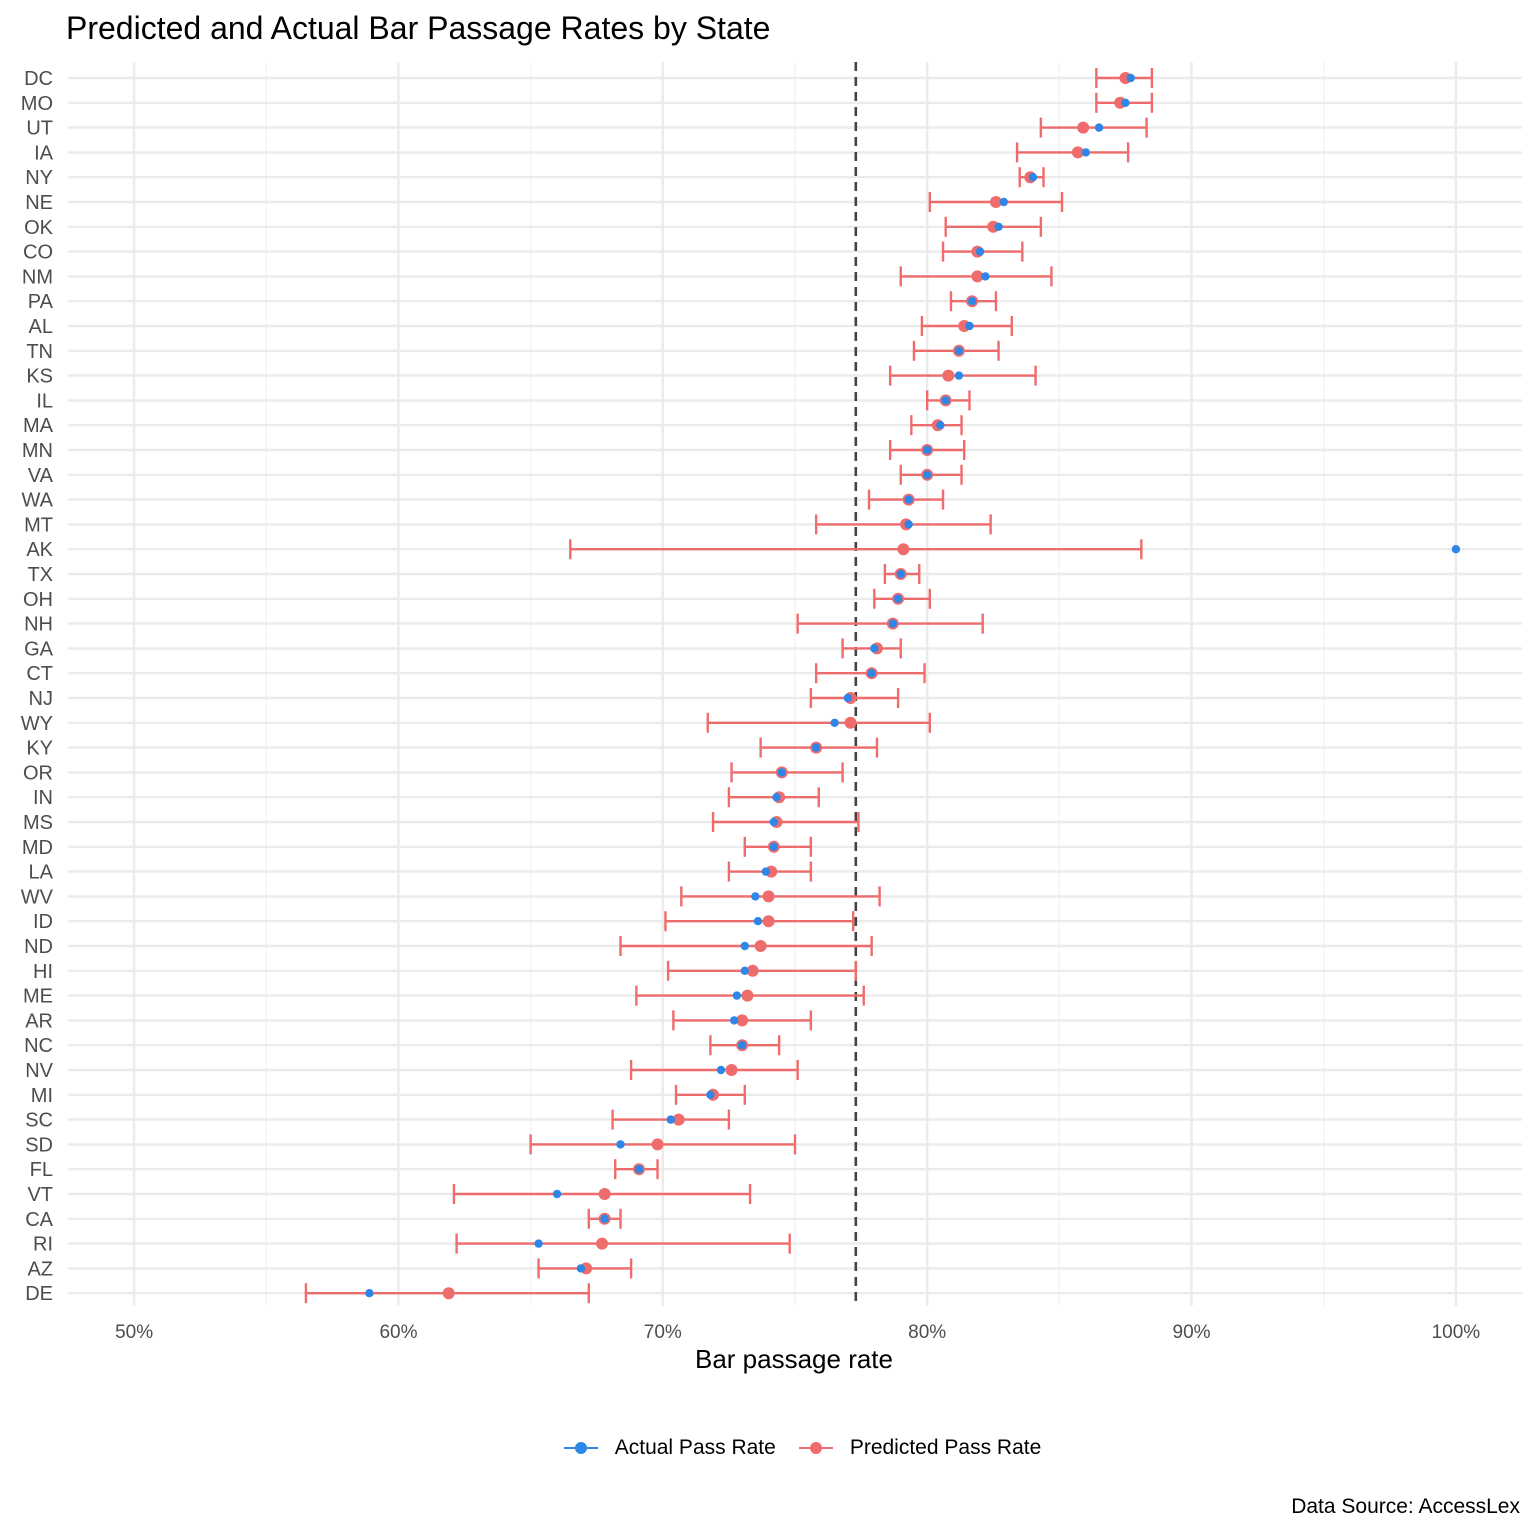 The width and height of the screenshot is (1536, 1536). Describe the element at coordinates (768, 896) in the screenshot. I see `predicted-point-wv` at that location.